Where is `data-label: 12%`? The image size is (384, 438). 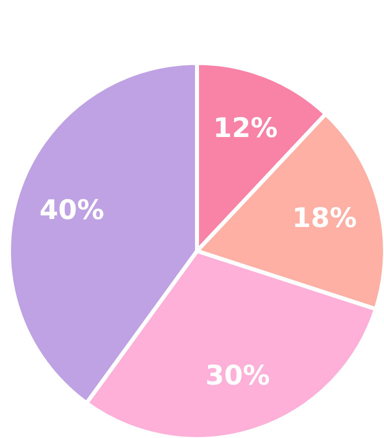
data-label: 12% is located at coordinates (245, 128).